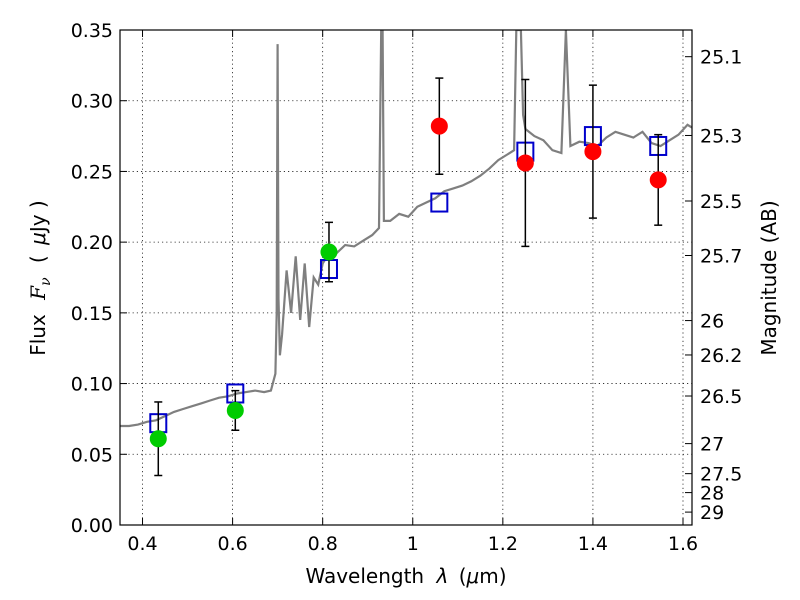 The width and height of the screenshot is (800, 600). I want to click on y2-tick-label: 25.5, so click(721, 202).